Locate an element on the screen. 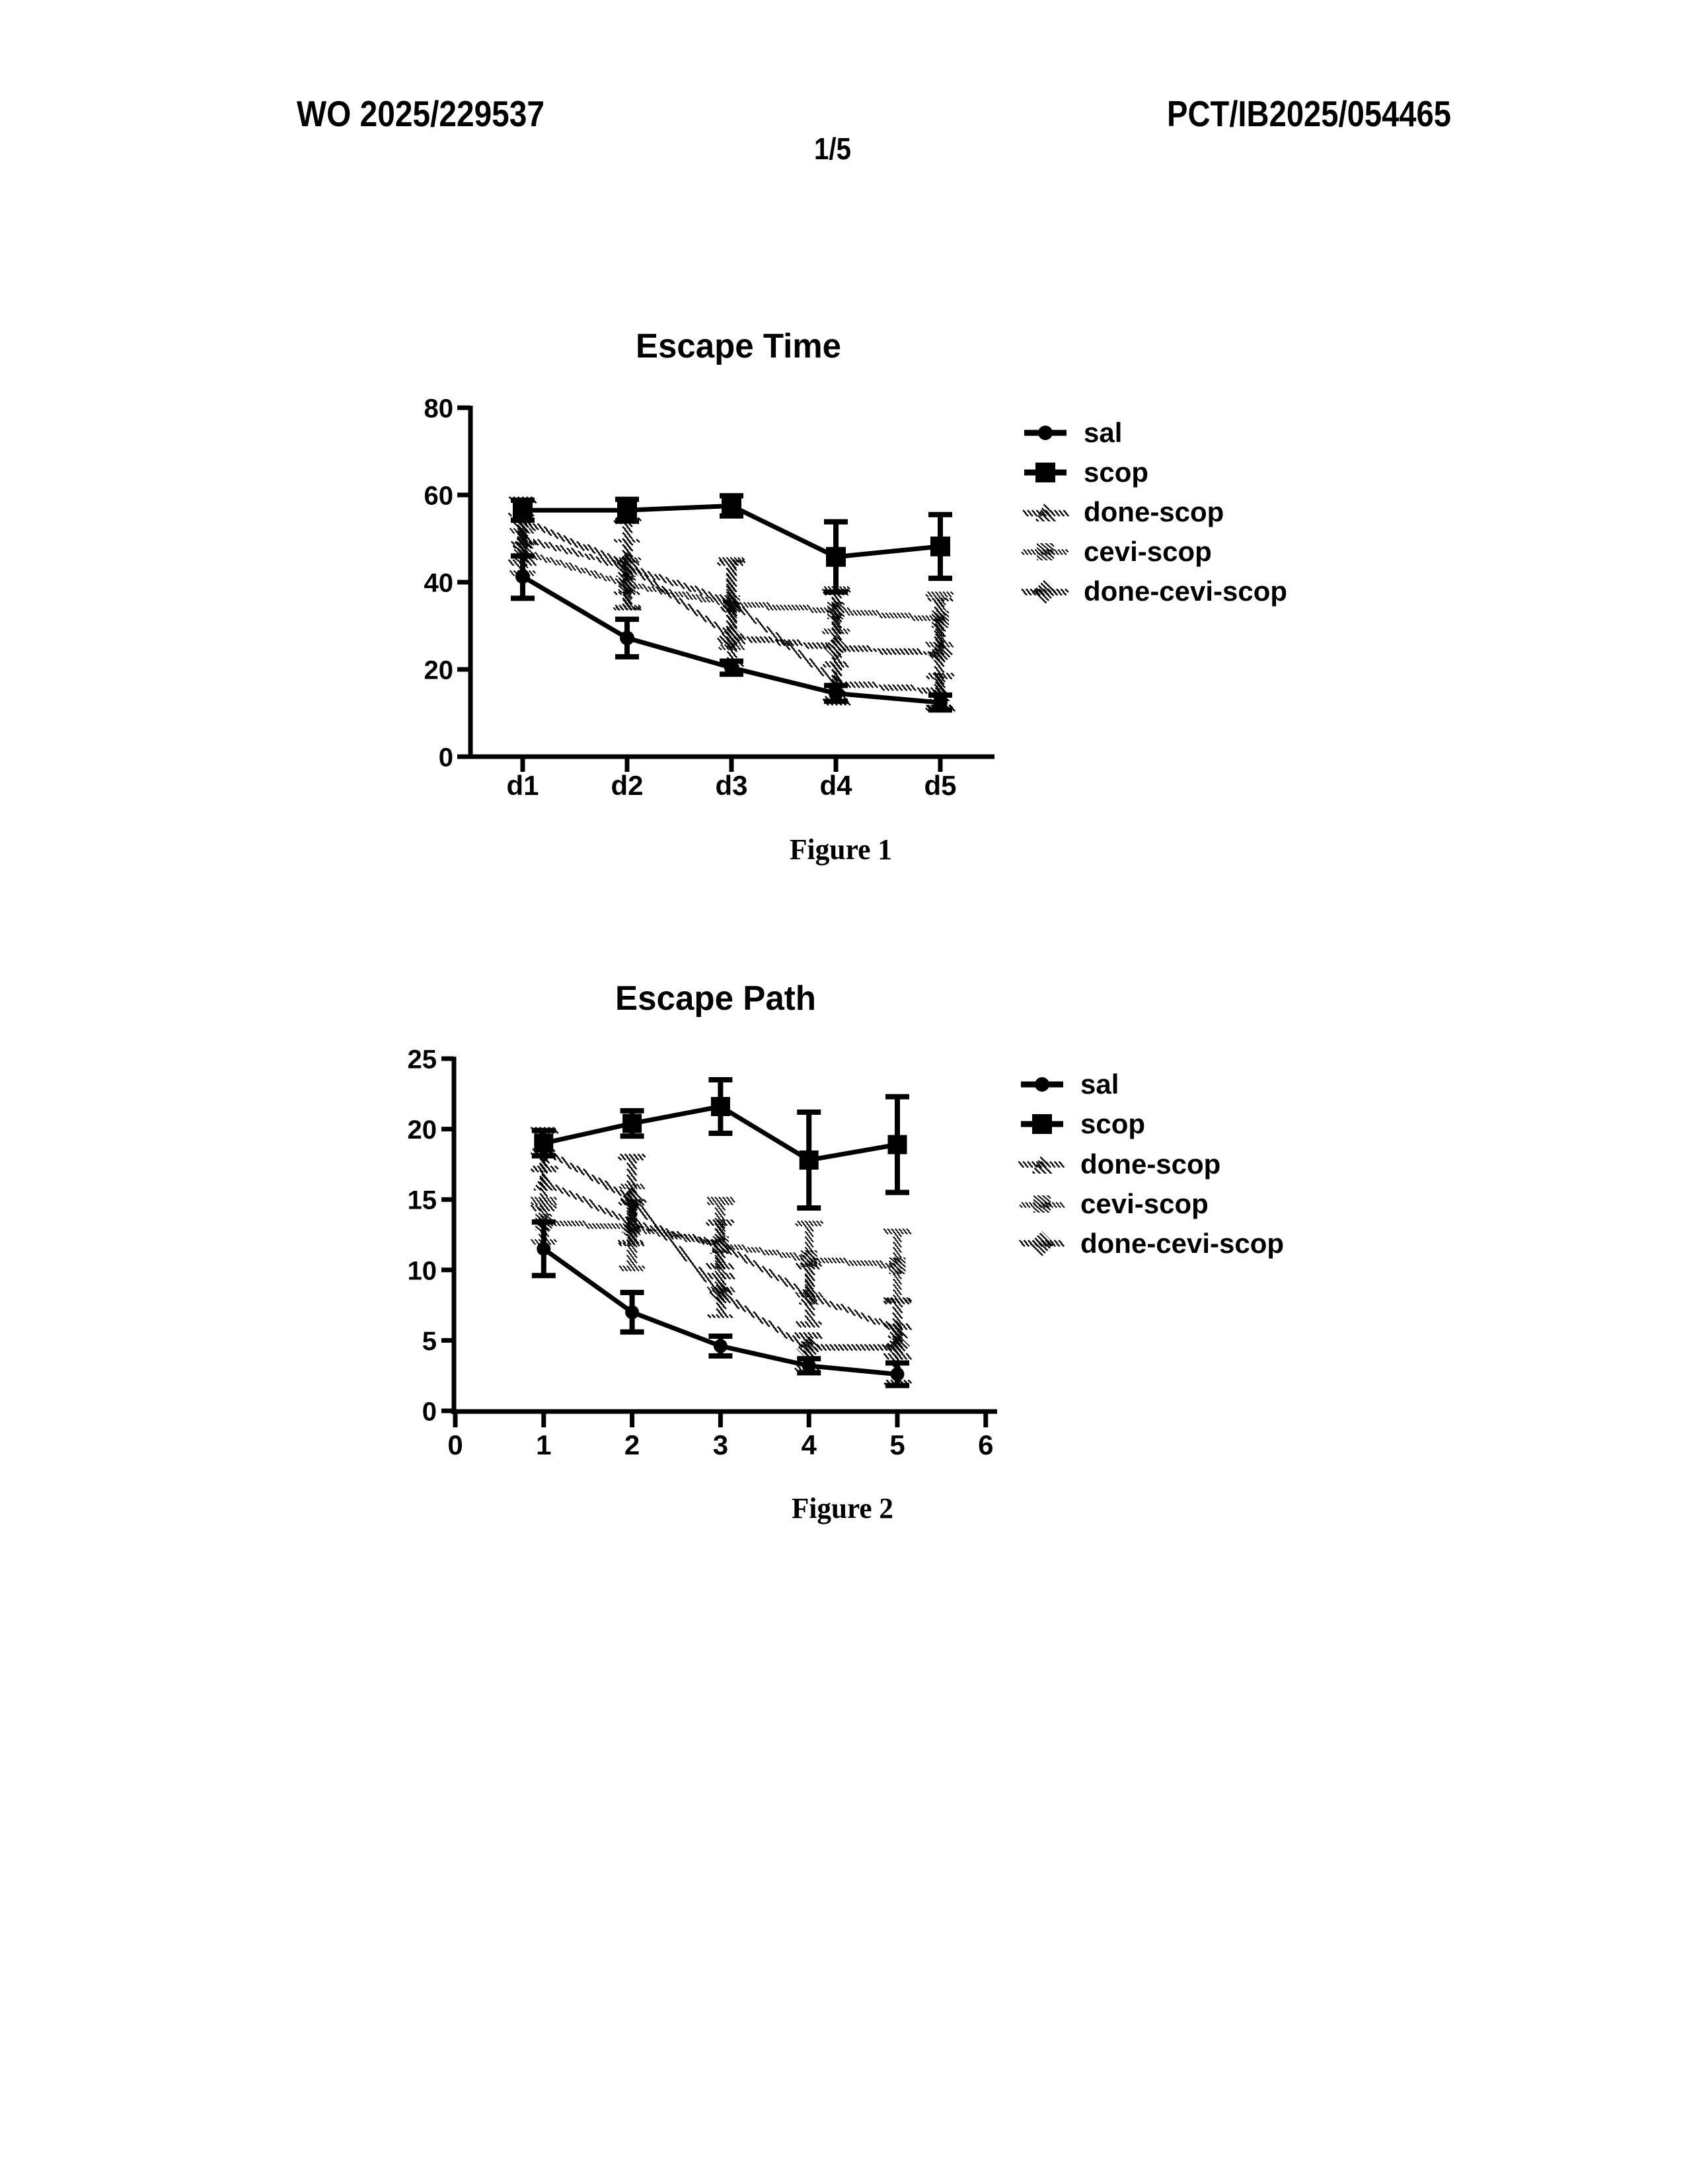 This screenshot has width=1685, height=2184. svg-text: Figure 1 is located at coordinates (841, 849).